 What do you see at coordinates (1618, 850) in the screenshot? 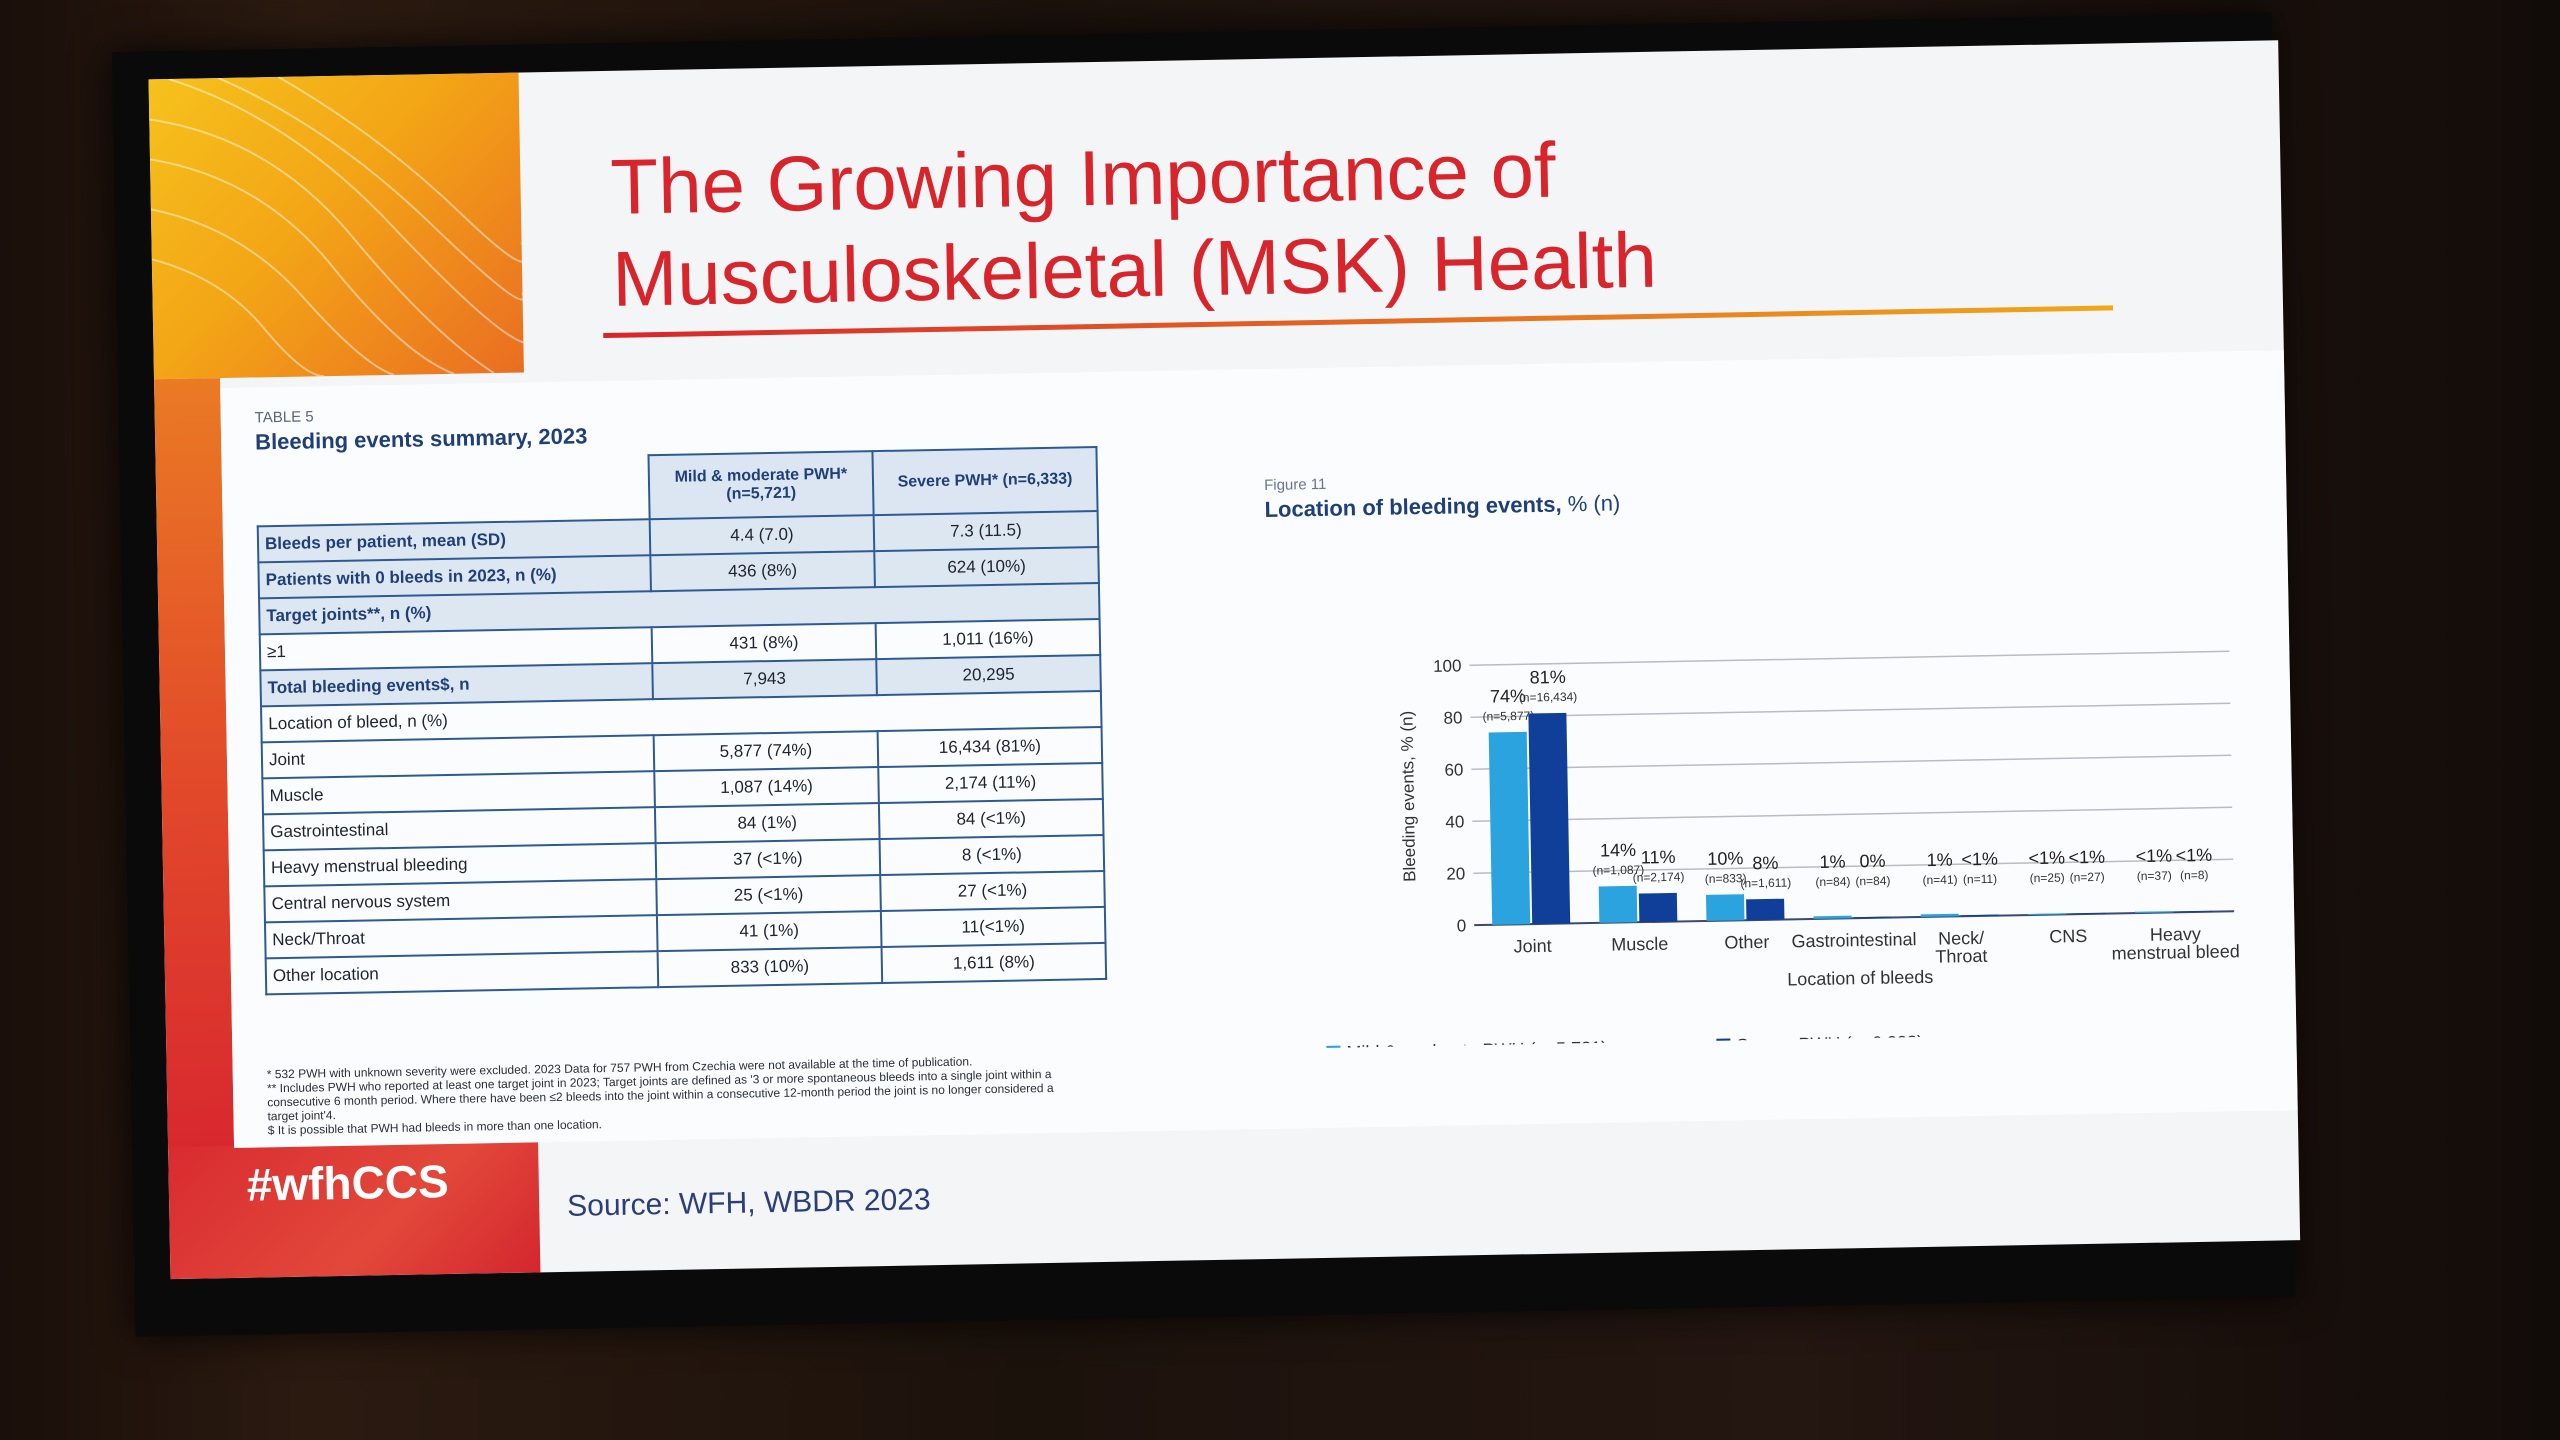
I see `data-label-percent: 14%` at bounding box center [1618, 850].